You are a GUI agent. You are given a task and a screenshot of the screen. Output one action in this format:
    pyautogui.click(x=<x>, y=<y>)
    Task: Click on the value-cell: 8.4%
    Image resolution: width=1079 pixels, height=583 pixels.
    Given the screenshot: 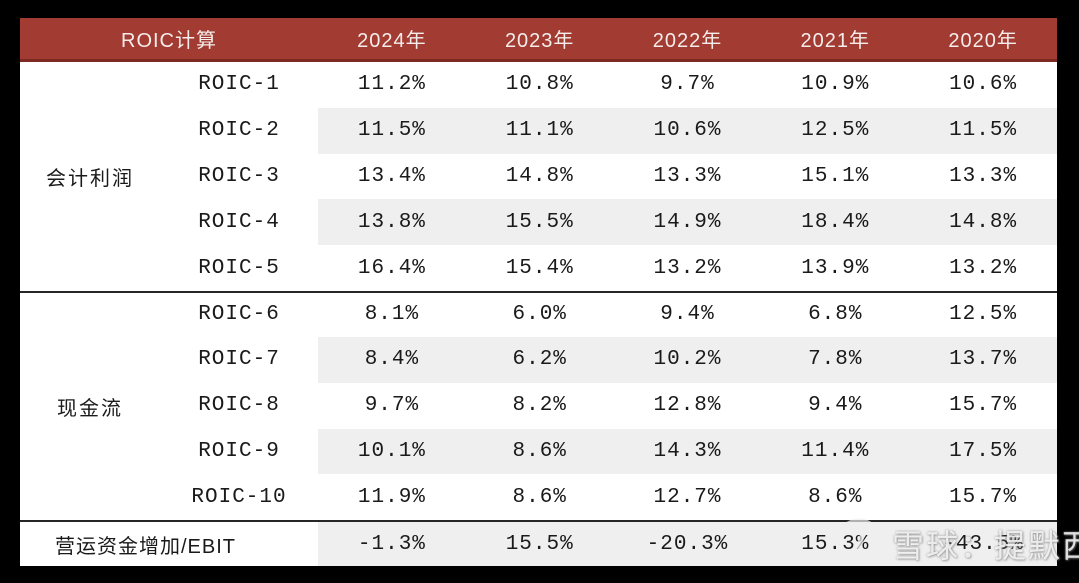 What is the action you would take?
    pyautogui.click(x=392, y=359)
    